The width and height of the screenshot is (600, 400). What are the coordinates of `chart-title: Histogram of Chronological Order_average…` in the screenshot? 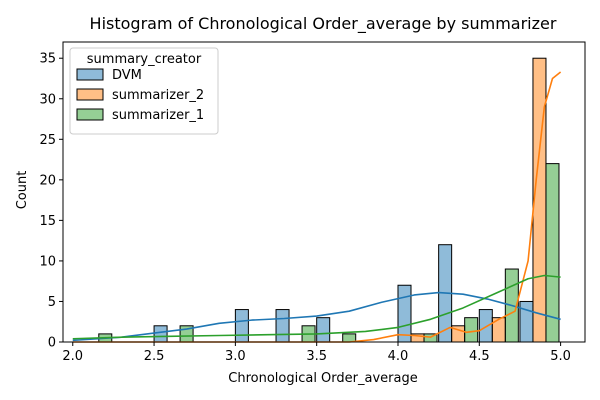 It's located at (323, 24).